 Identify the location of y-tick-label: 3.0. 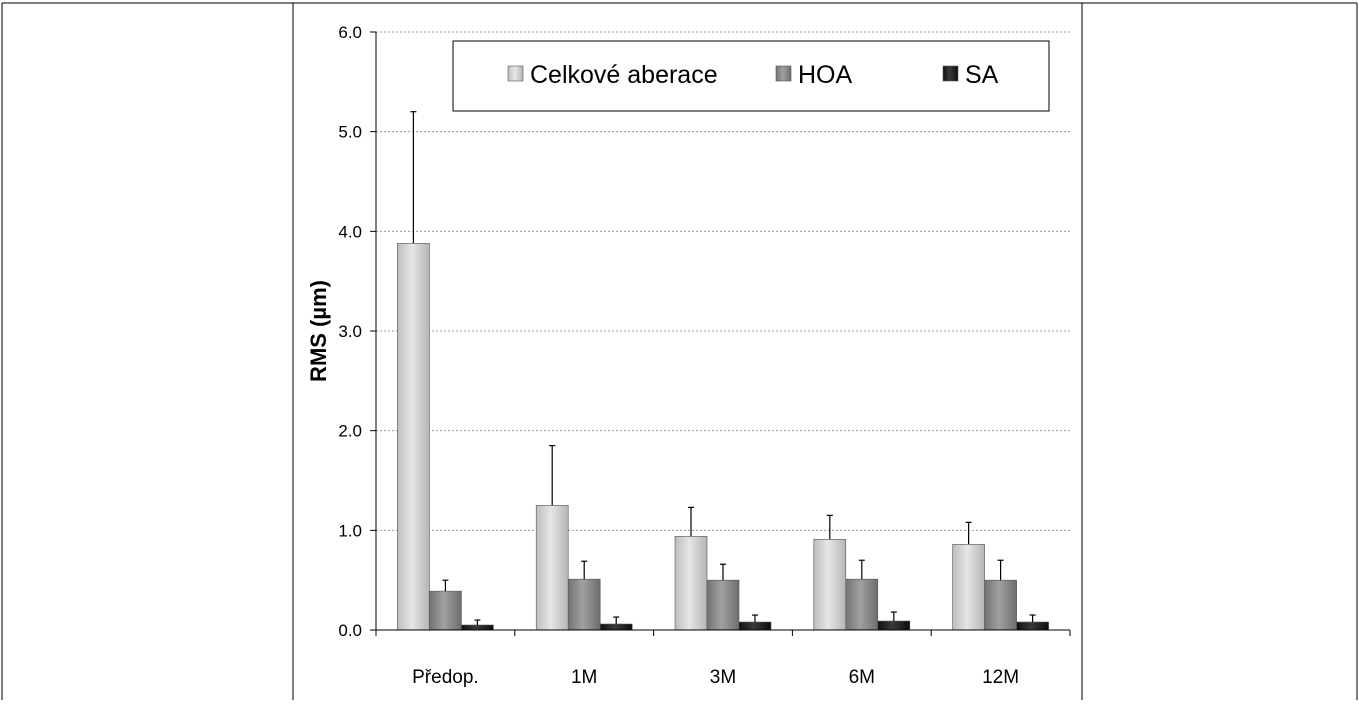
(350, 331).